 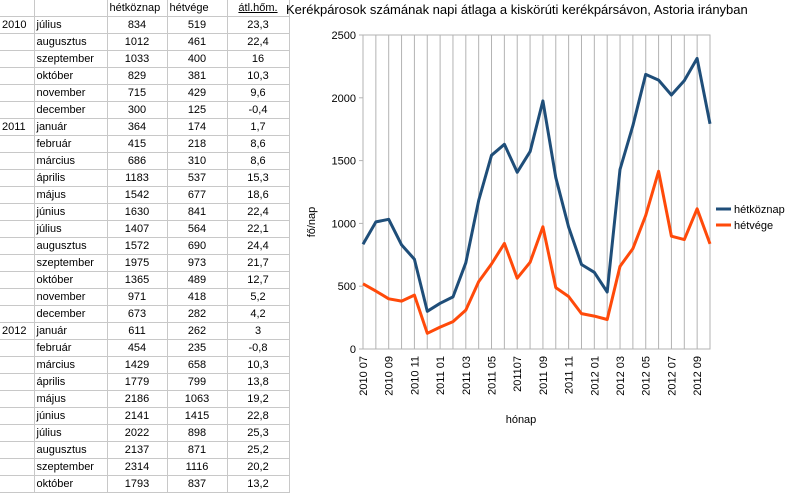 What do you see at coordinates (137, 42) in the screenshot?
I see `sheet-cell: 1012` at bounding box center [137, 42].